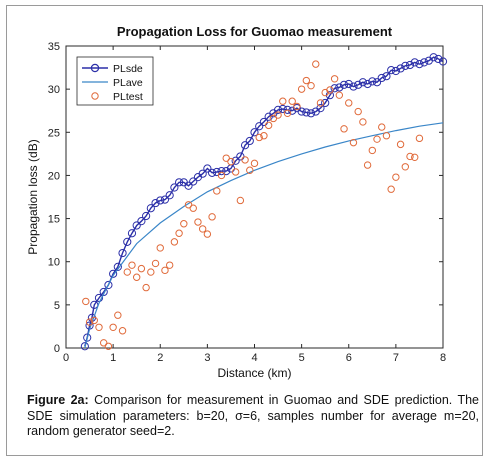  What do you see at coordinates (113, 358) in the screenshot?
I see `x-tick-label: 1` at bounding box center [113, 358].